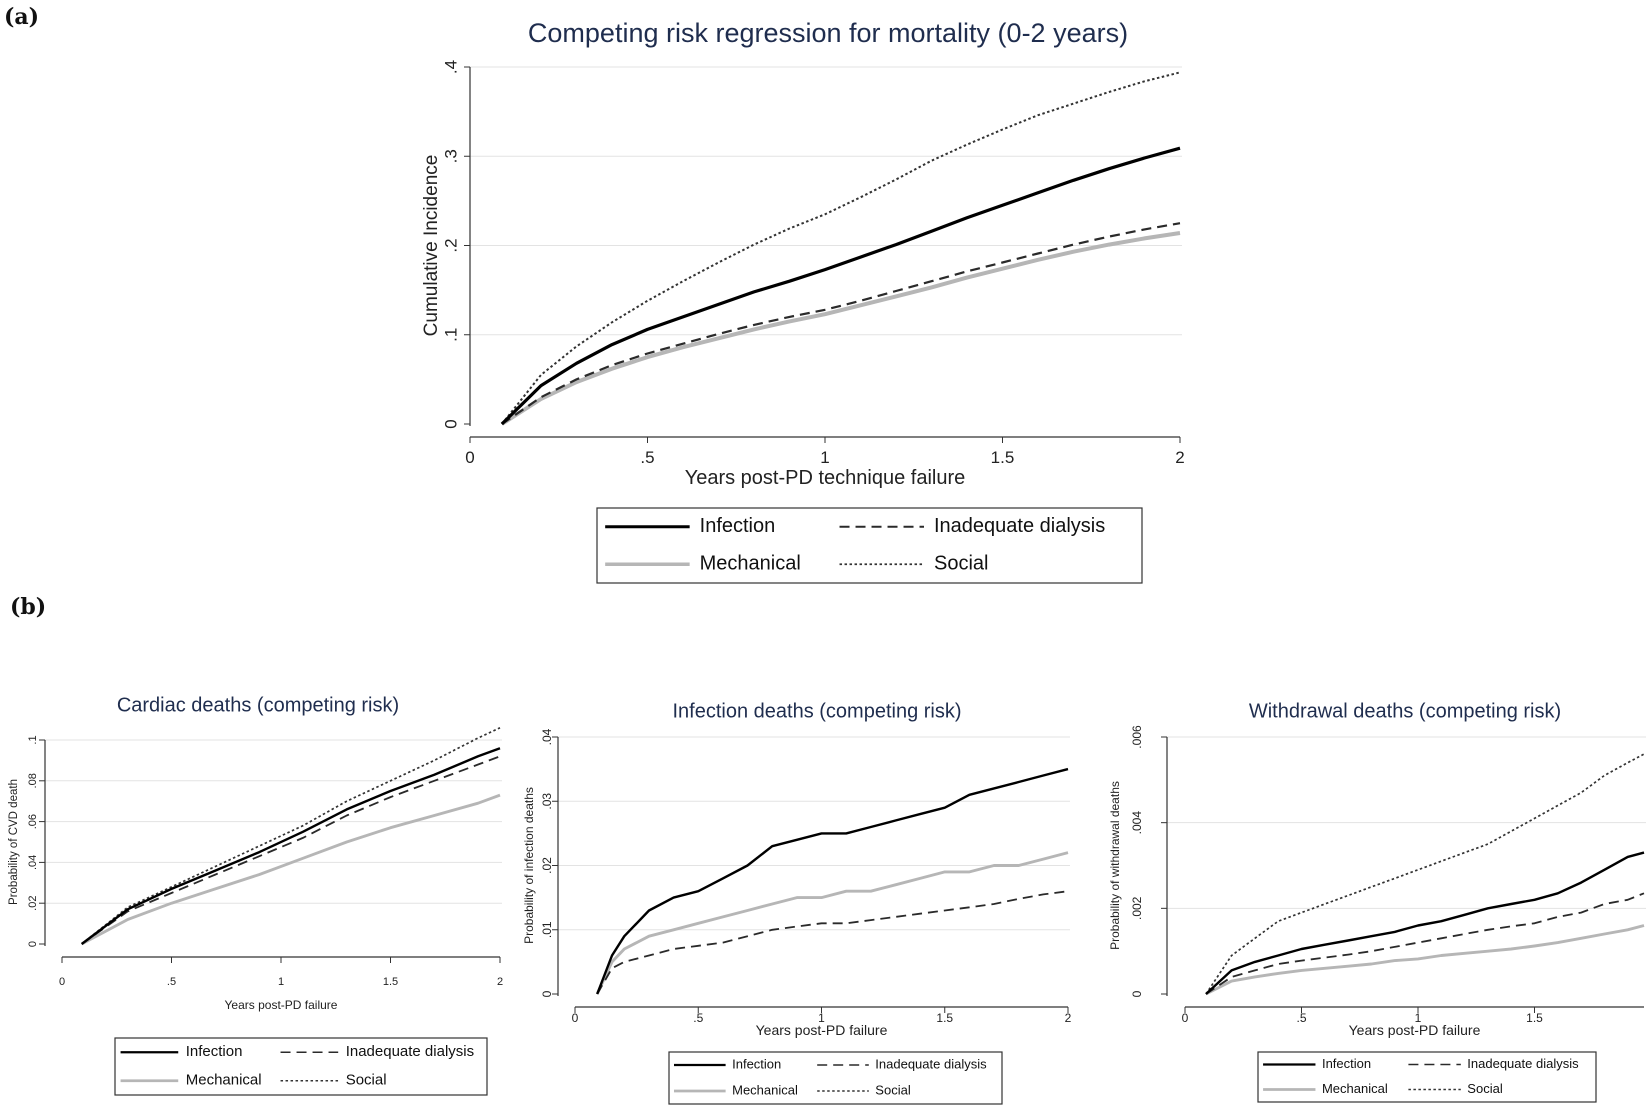  Describe the element at coordinates (14, 842) in the screenshot. I see `y-axis-title: Probability of CVD death` at that location.